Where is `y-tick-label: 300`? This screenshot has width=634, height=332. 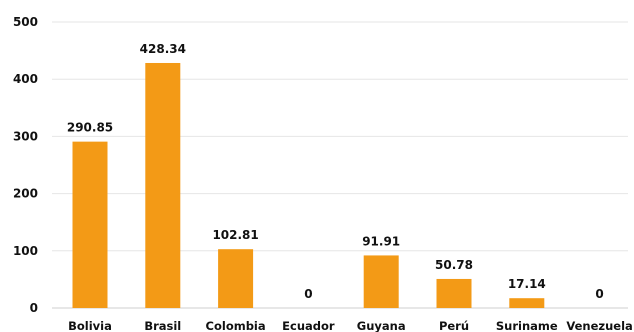
y-tick-label: 300 is located at coordinates (25, 136).